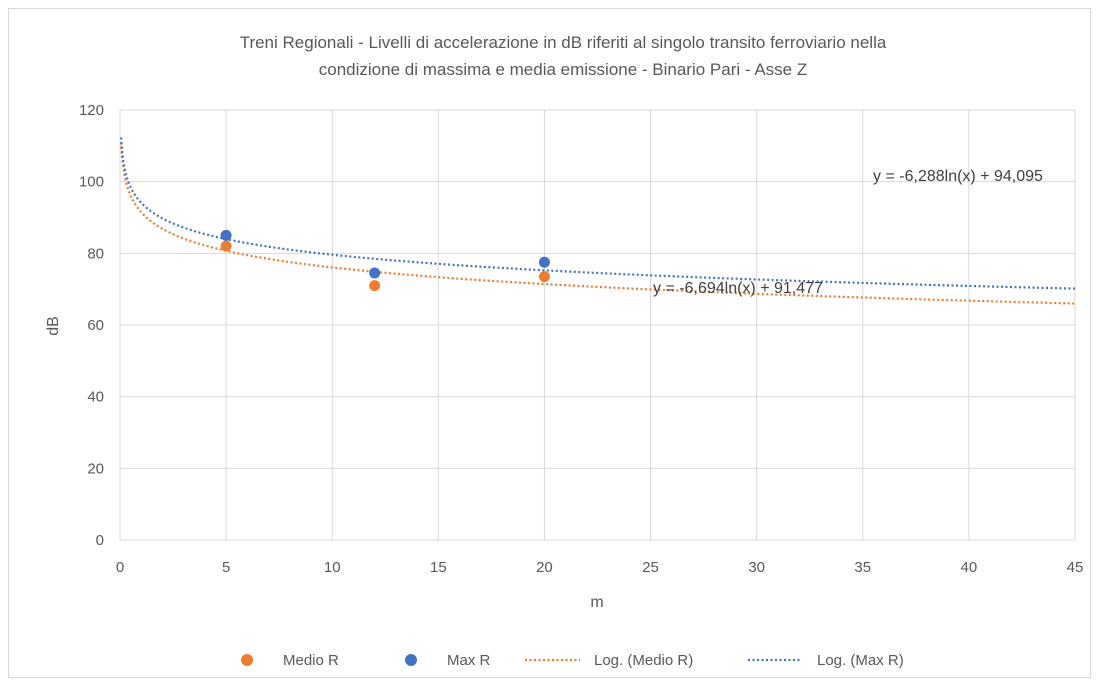 This screenshot has width=1099, height=686. What do you see at coordinates (438, 567) in the screenshot?
I see `x-tick-label: 15` at bounding box center [438, 567].